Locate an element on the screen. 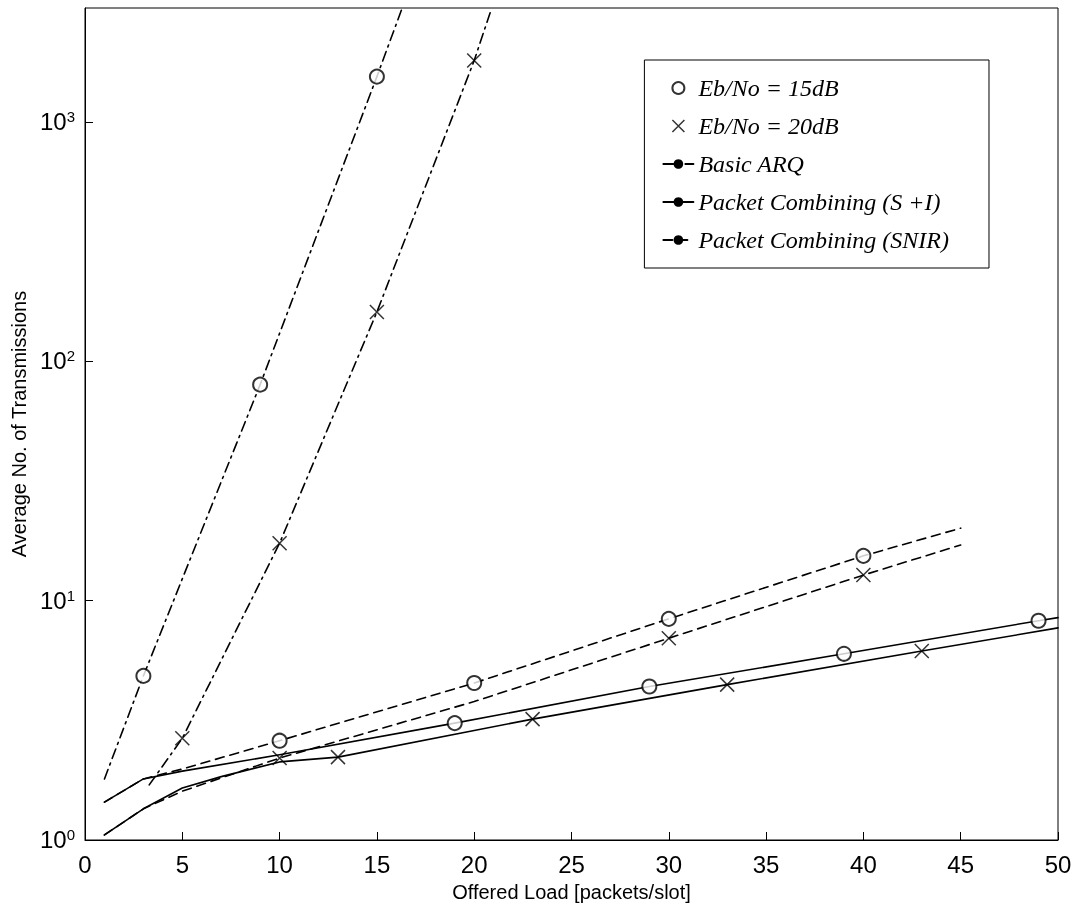 The height and width of the screenshot is (911, 1084). x-tick-label: 45 is located at coordinates (961, 864).